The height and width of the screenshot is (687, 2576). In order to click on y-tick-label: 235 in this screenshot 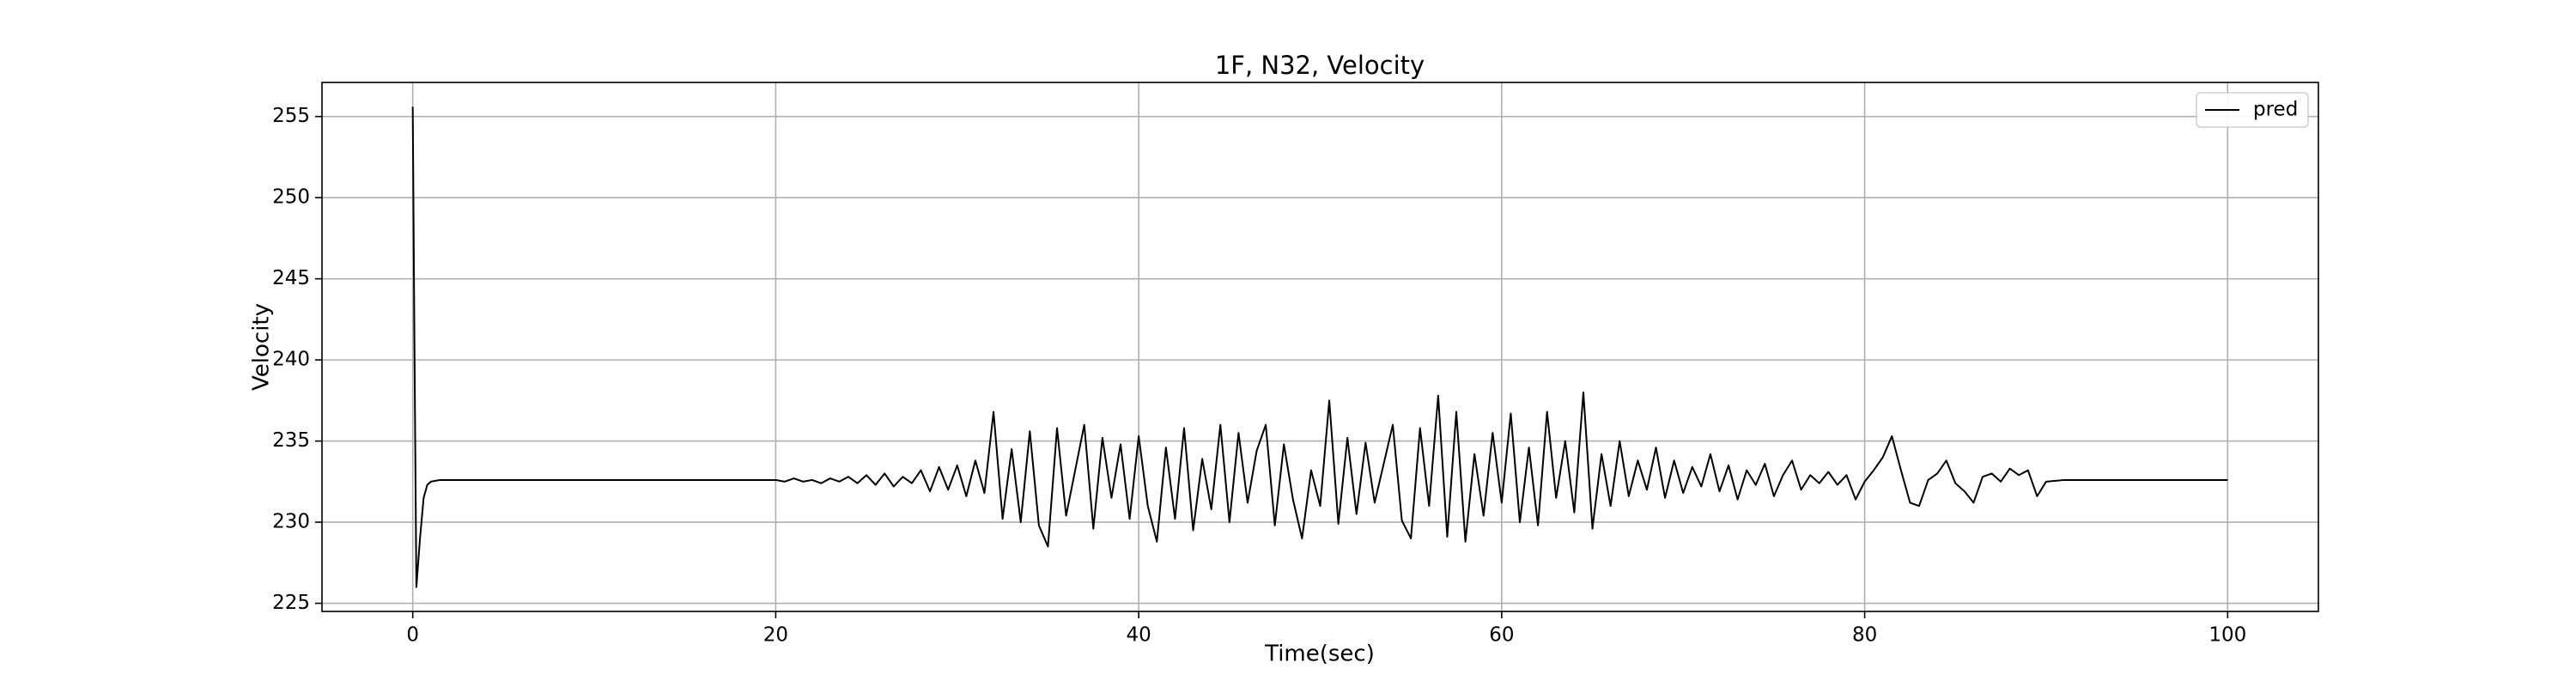, I will do `click(291, 440)`.